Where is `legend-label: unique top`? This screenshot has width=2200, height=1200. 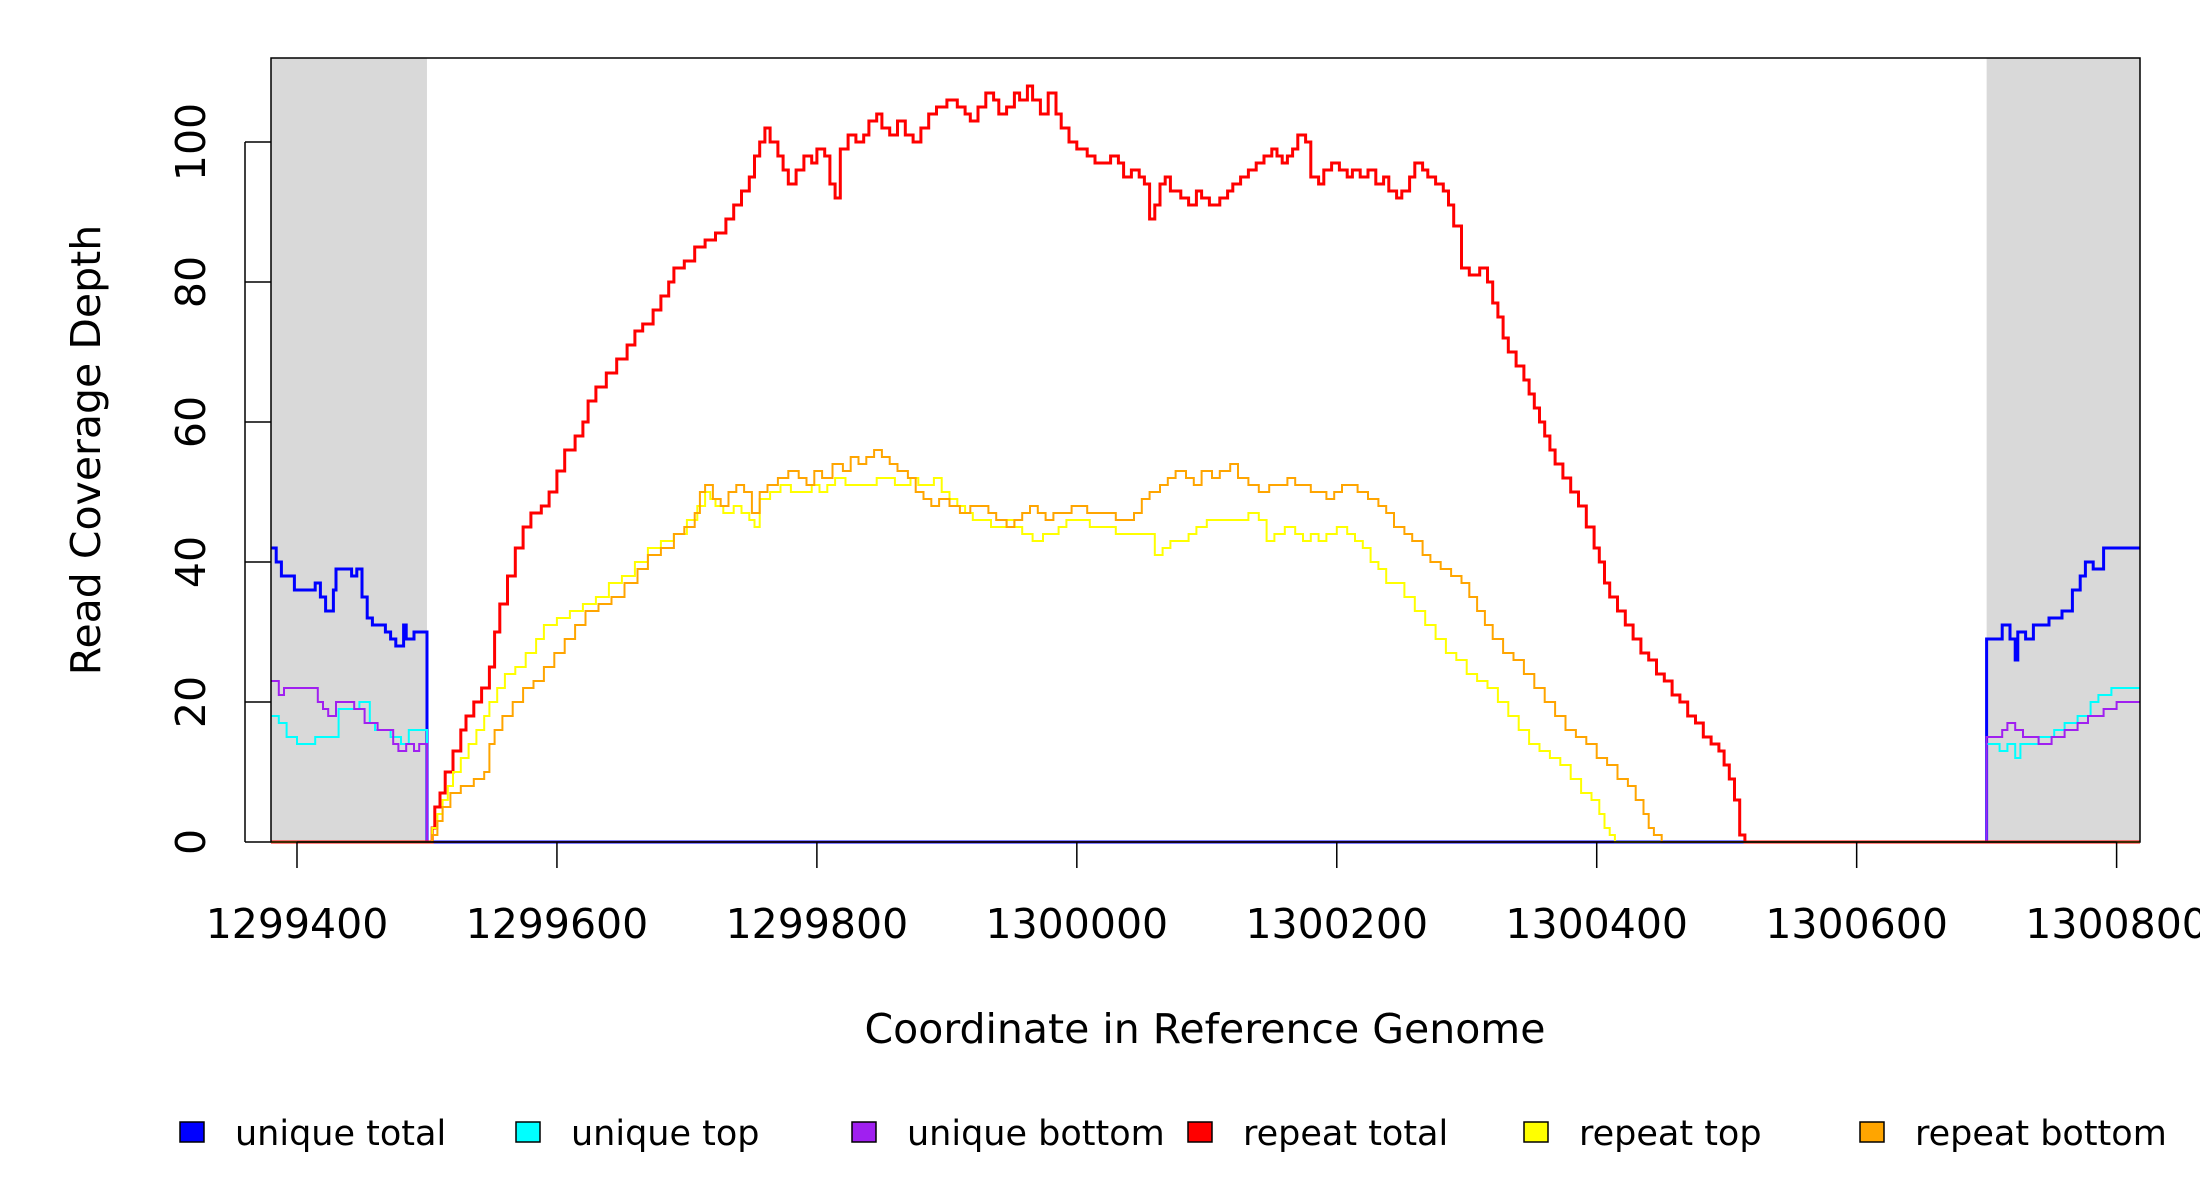
legend-label: unique top is located at coordinates (665, 1134).